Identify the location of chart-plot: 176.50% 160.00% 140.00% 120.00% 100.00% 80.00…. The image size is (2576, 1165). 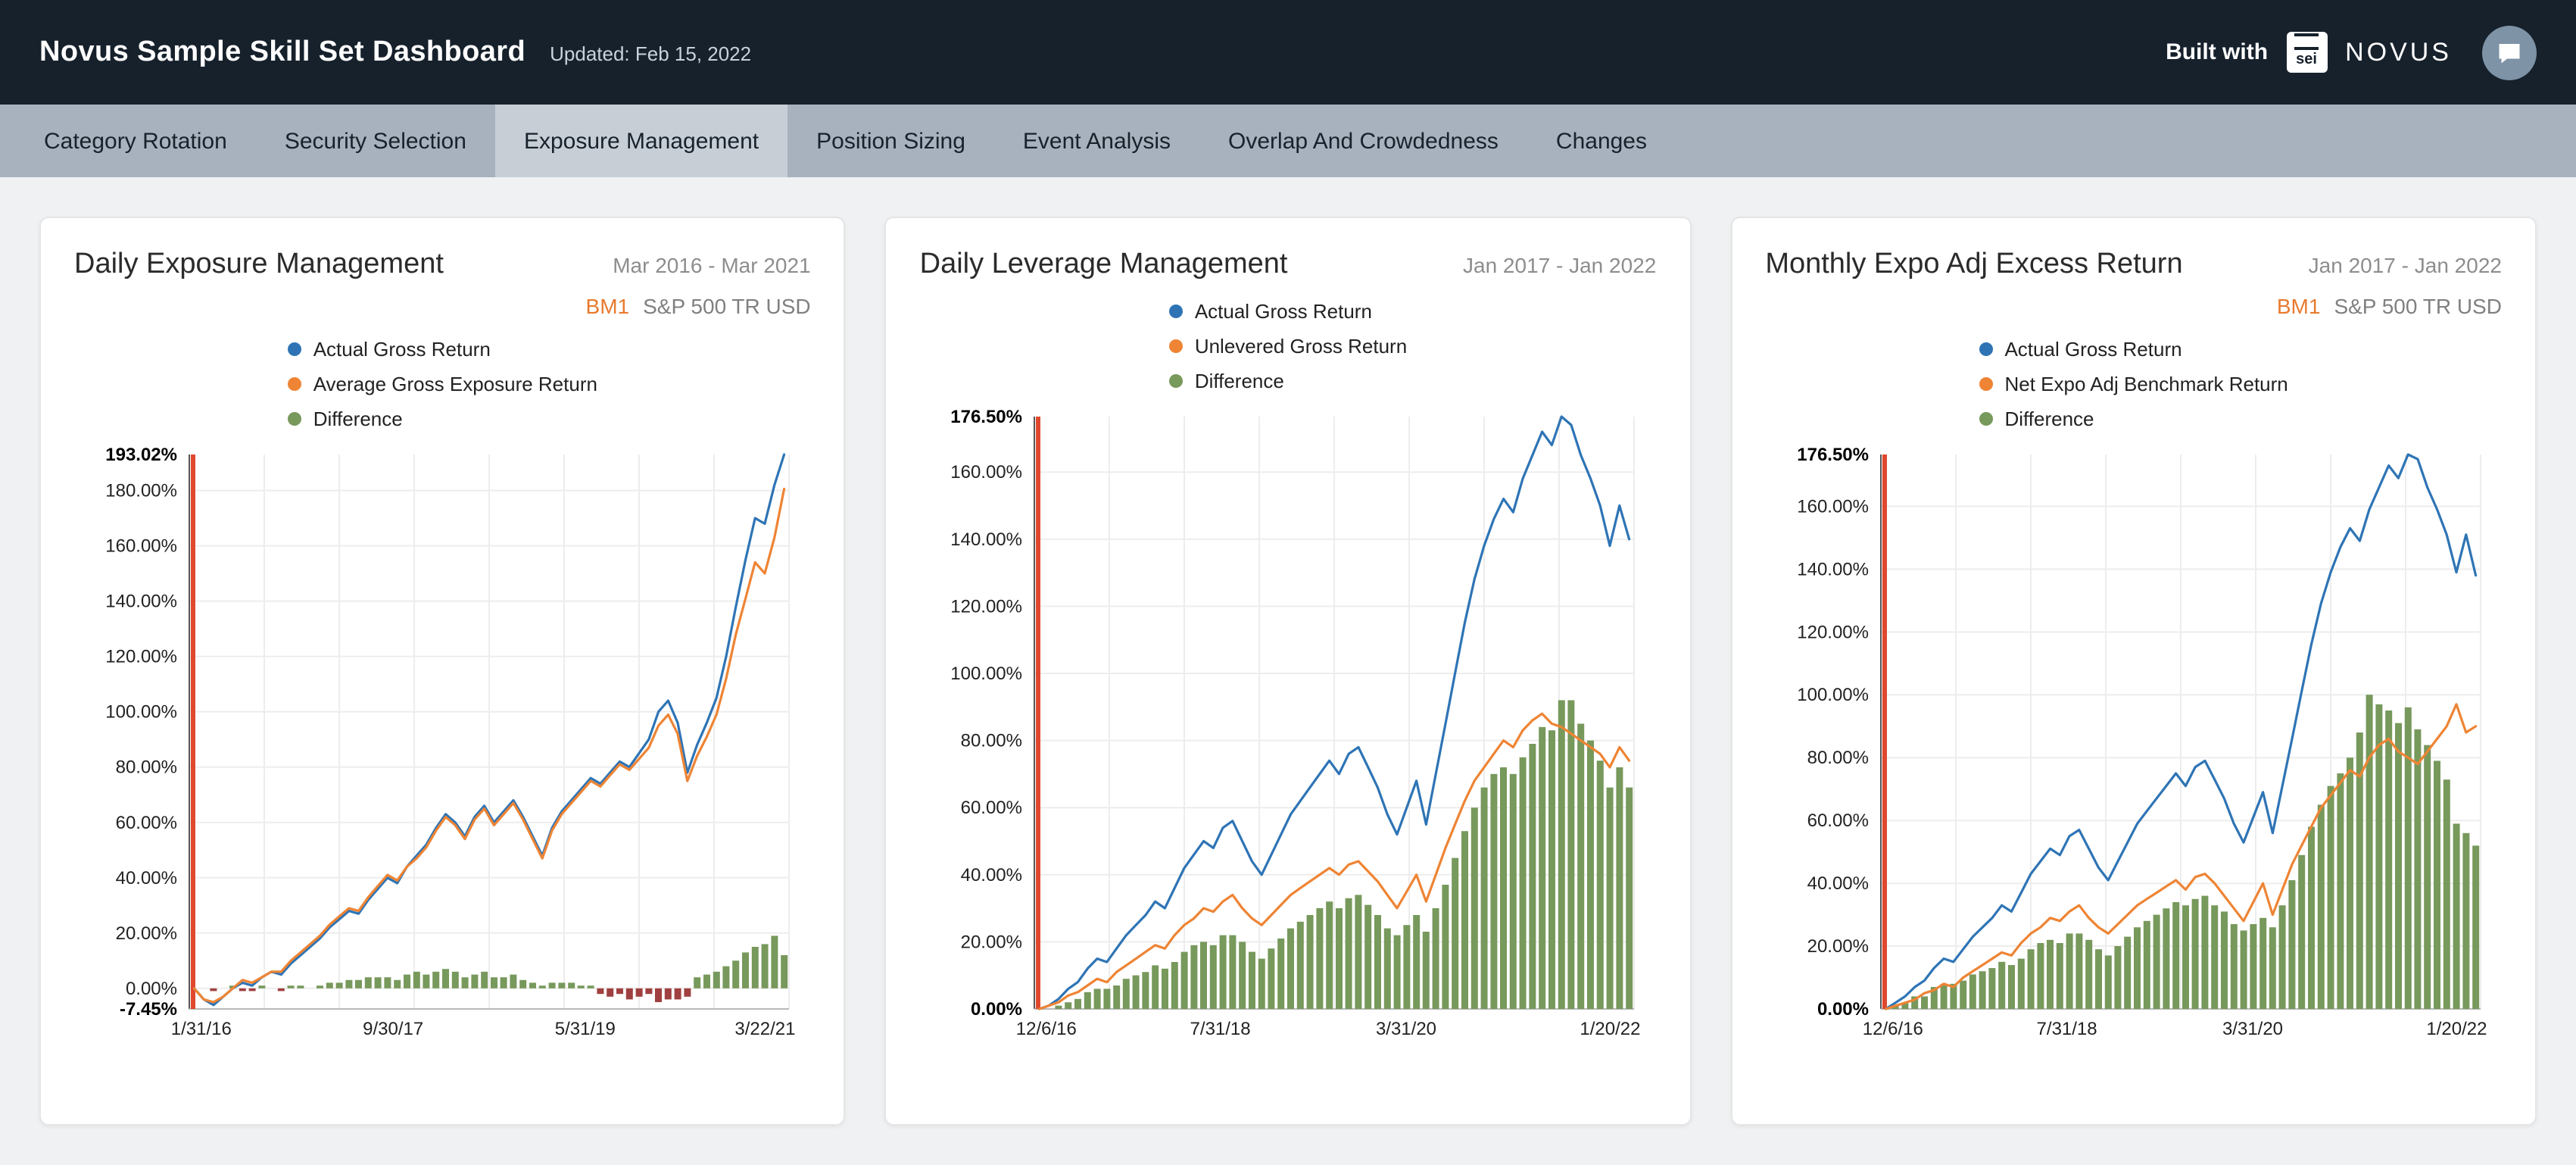
(2133, 745).